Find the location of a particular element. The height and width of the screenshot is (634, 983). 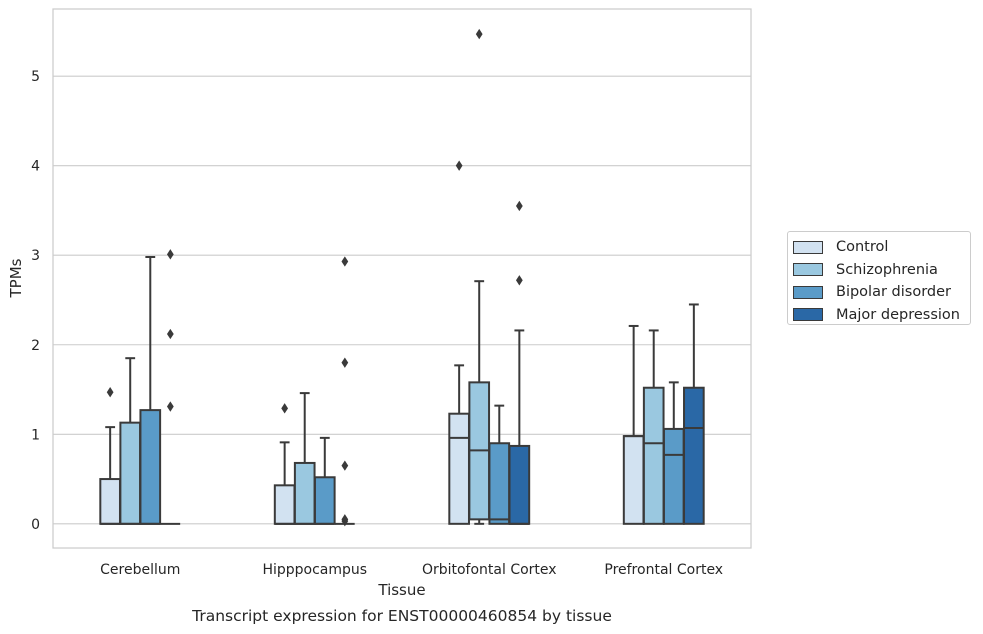

x-tick-label: Orbitofontal Cortex is located at coordinates (489, 570).